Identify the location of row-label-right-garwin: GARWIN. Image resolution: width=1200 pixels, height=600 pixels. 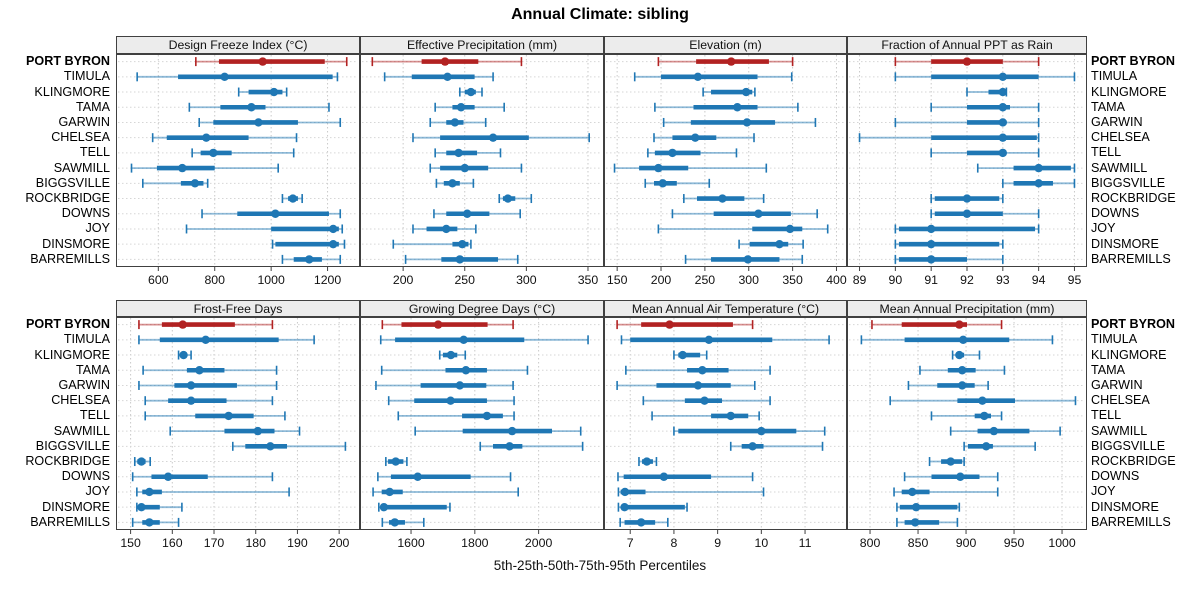
(1117, 384).